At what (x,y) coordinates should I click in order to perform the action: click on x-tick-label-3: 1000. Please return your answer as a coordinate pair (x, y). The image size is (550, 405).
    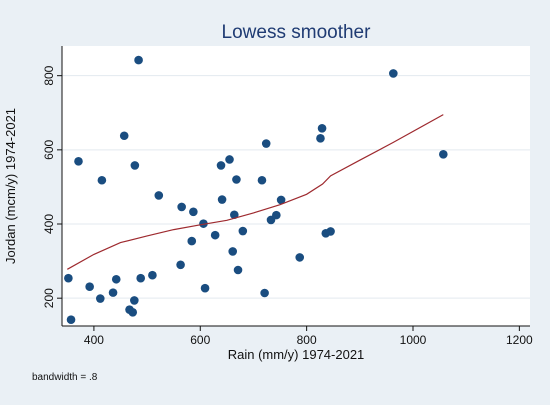
    Looking at the image, I should click on (413, 340).